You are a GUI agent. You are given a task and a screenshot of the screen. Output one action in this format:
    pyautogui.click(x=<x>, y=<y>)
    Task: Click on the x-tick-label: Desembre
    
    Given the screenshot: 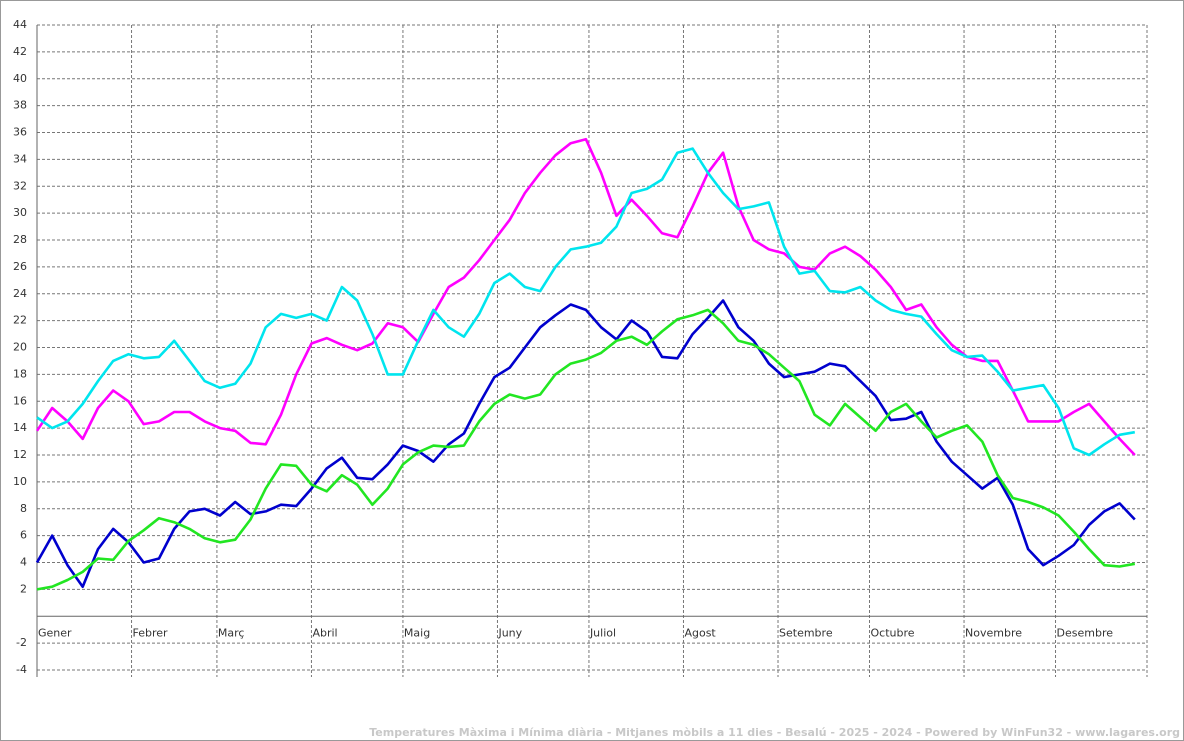 What is the action you would take?
    pyautogui.click(x=1085, y=632)
    